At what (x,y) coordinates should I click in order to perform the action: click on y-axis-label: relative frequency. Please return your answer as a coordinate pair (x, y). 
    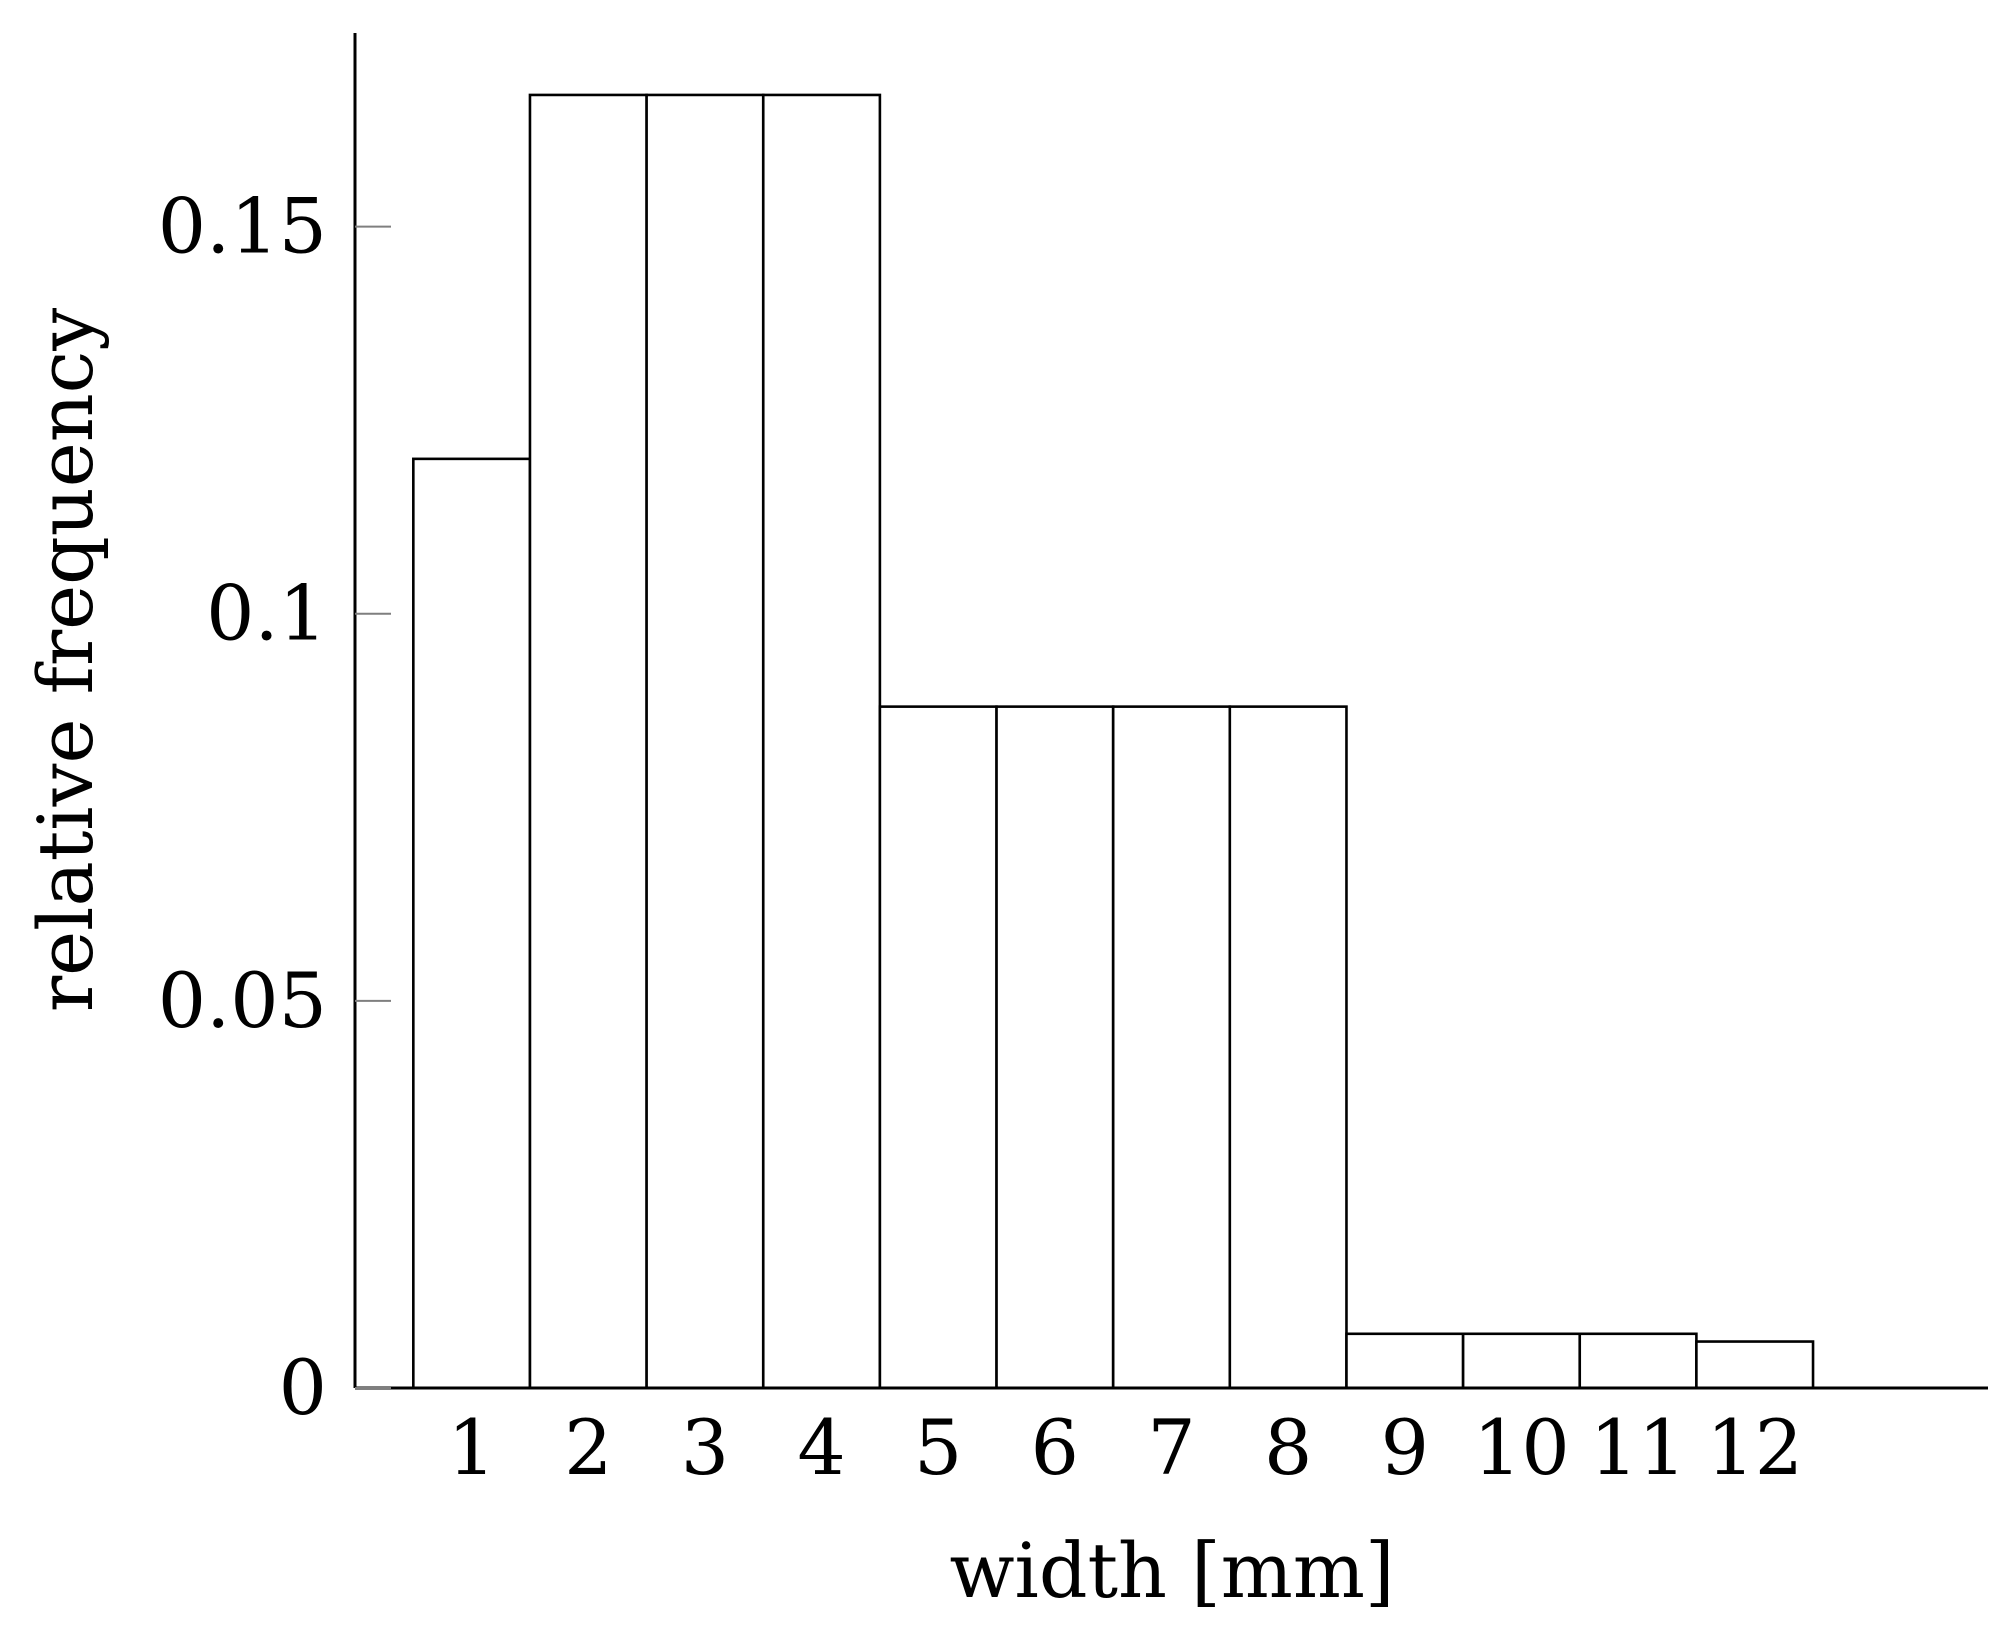
    Looking at the image, I should click on (65, 660).